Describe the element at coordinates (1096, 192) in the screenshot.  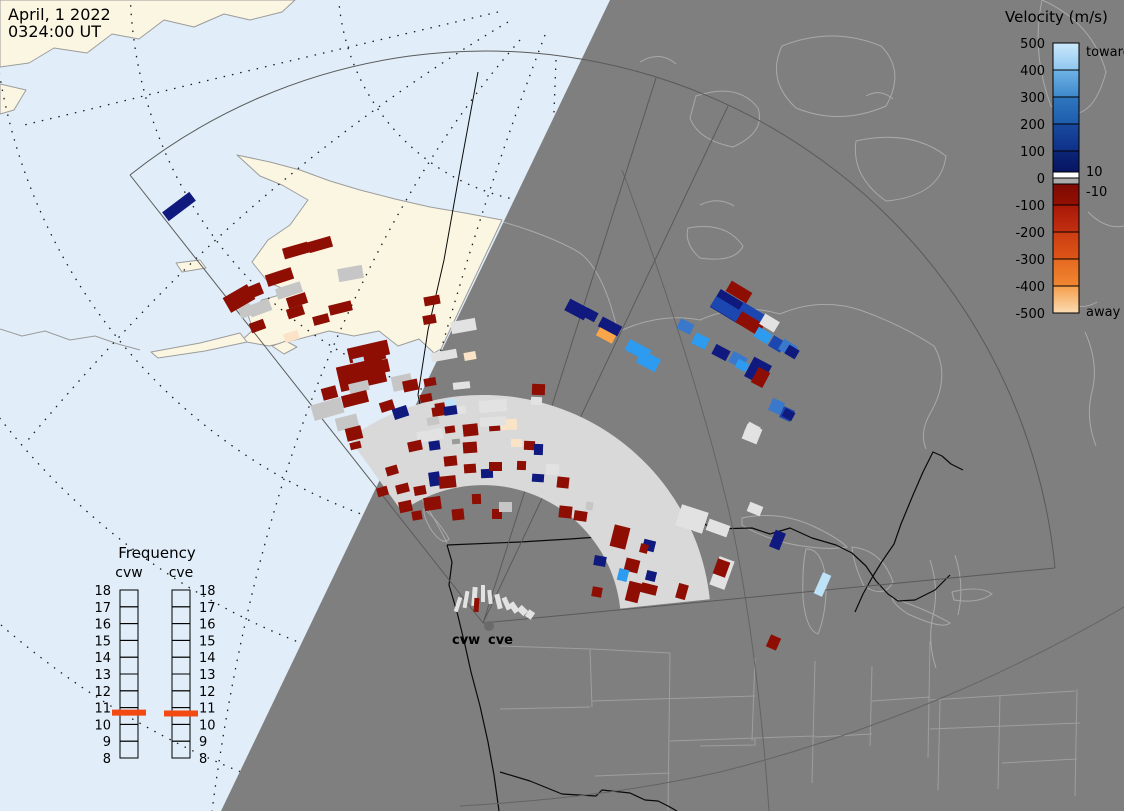
I see `colorbar-minus10-label: -10` at that location.